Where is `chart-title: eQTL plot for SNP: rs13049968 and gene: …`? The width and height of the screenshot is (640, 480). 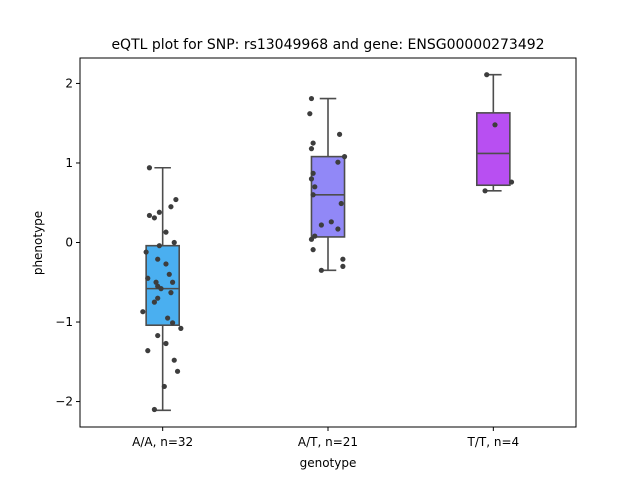 chart-title: eQTL plot for SNP: rs13049968 and gene: … is located at coordinates (327, 45).